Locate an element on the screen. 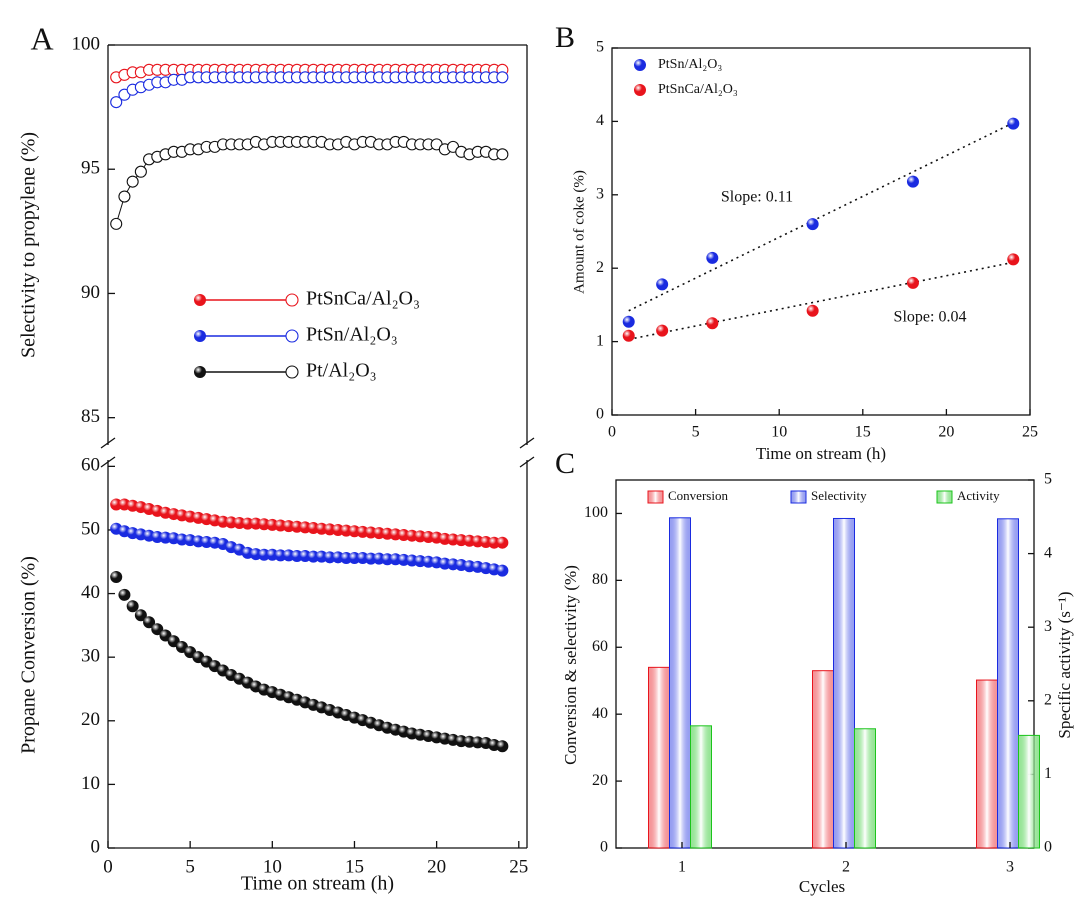 The width and height of the screenshot is (1080, 904). x-tick-label: 1 is located at coordinates (682, 867).